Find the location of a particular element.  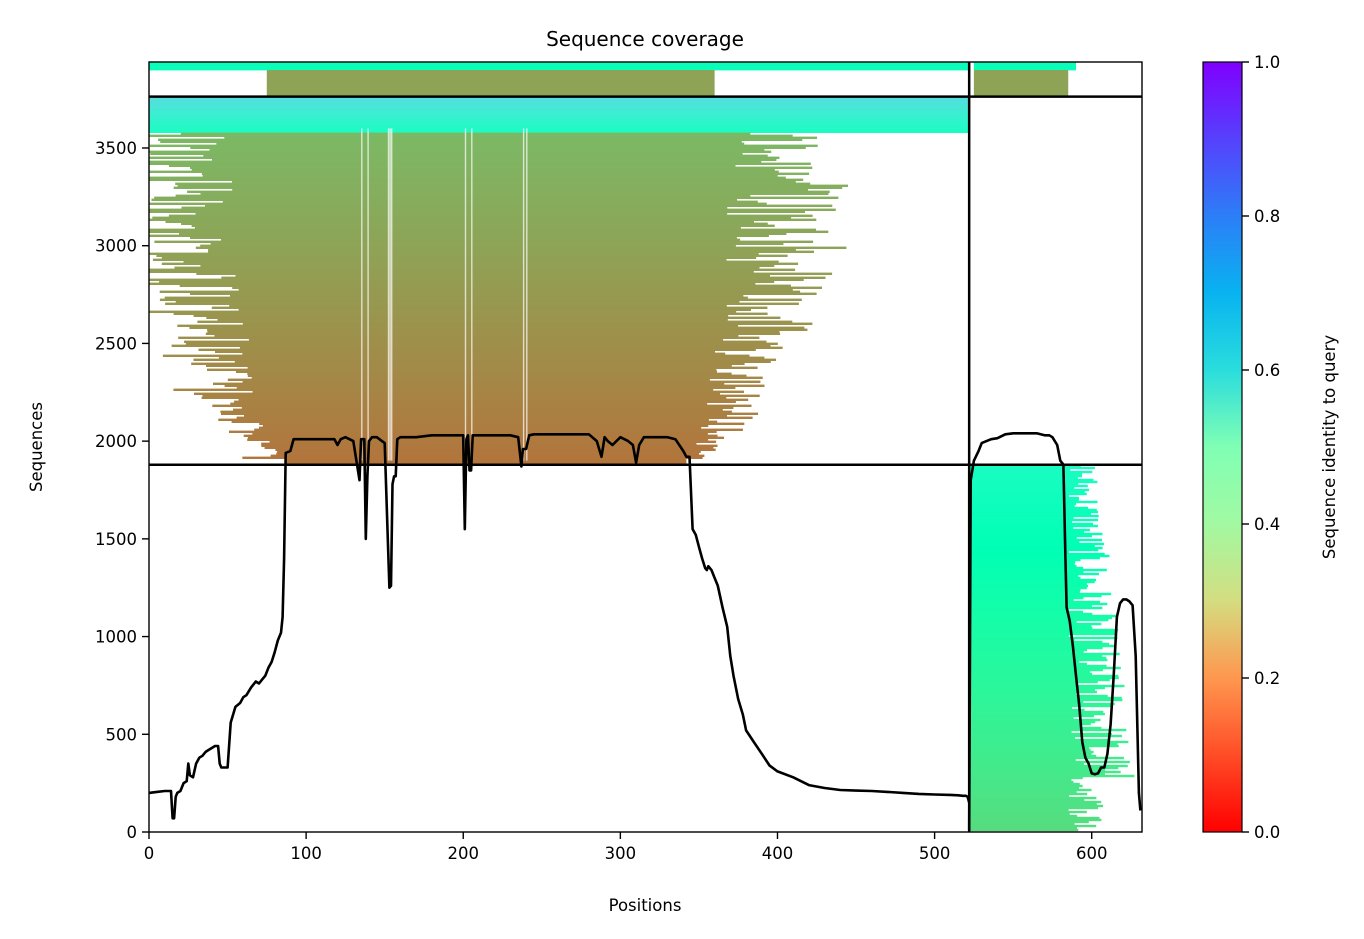

y-tick-label: 0 is located at coordinates (132, 832).